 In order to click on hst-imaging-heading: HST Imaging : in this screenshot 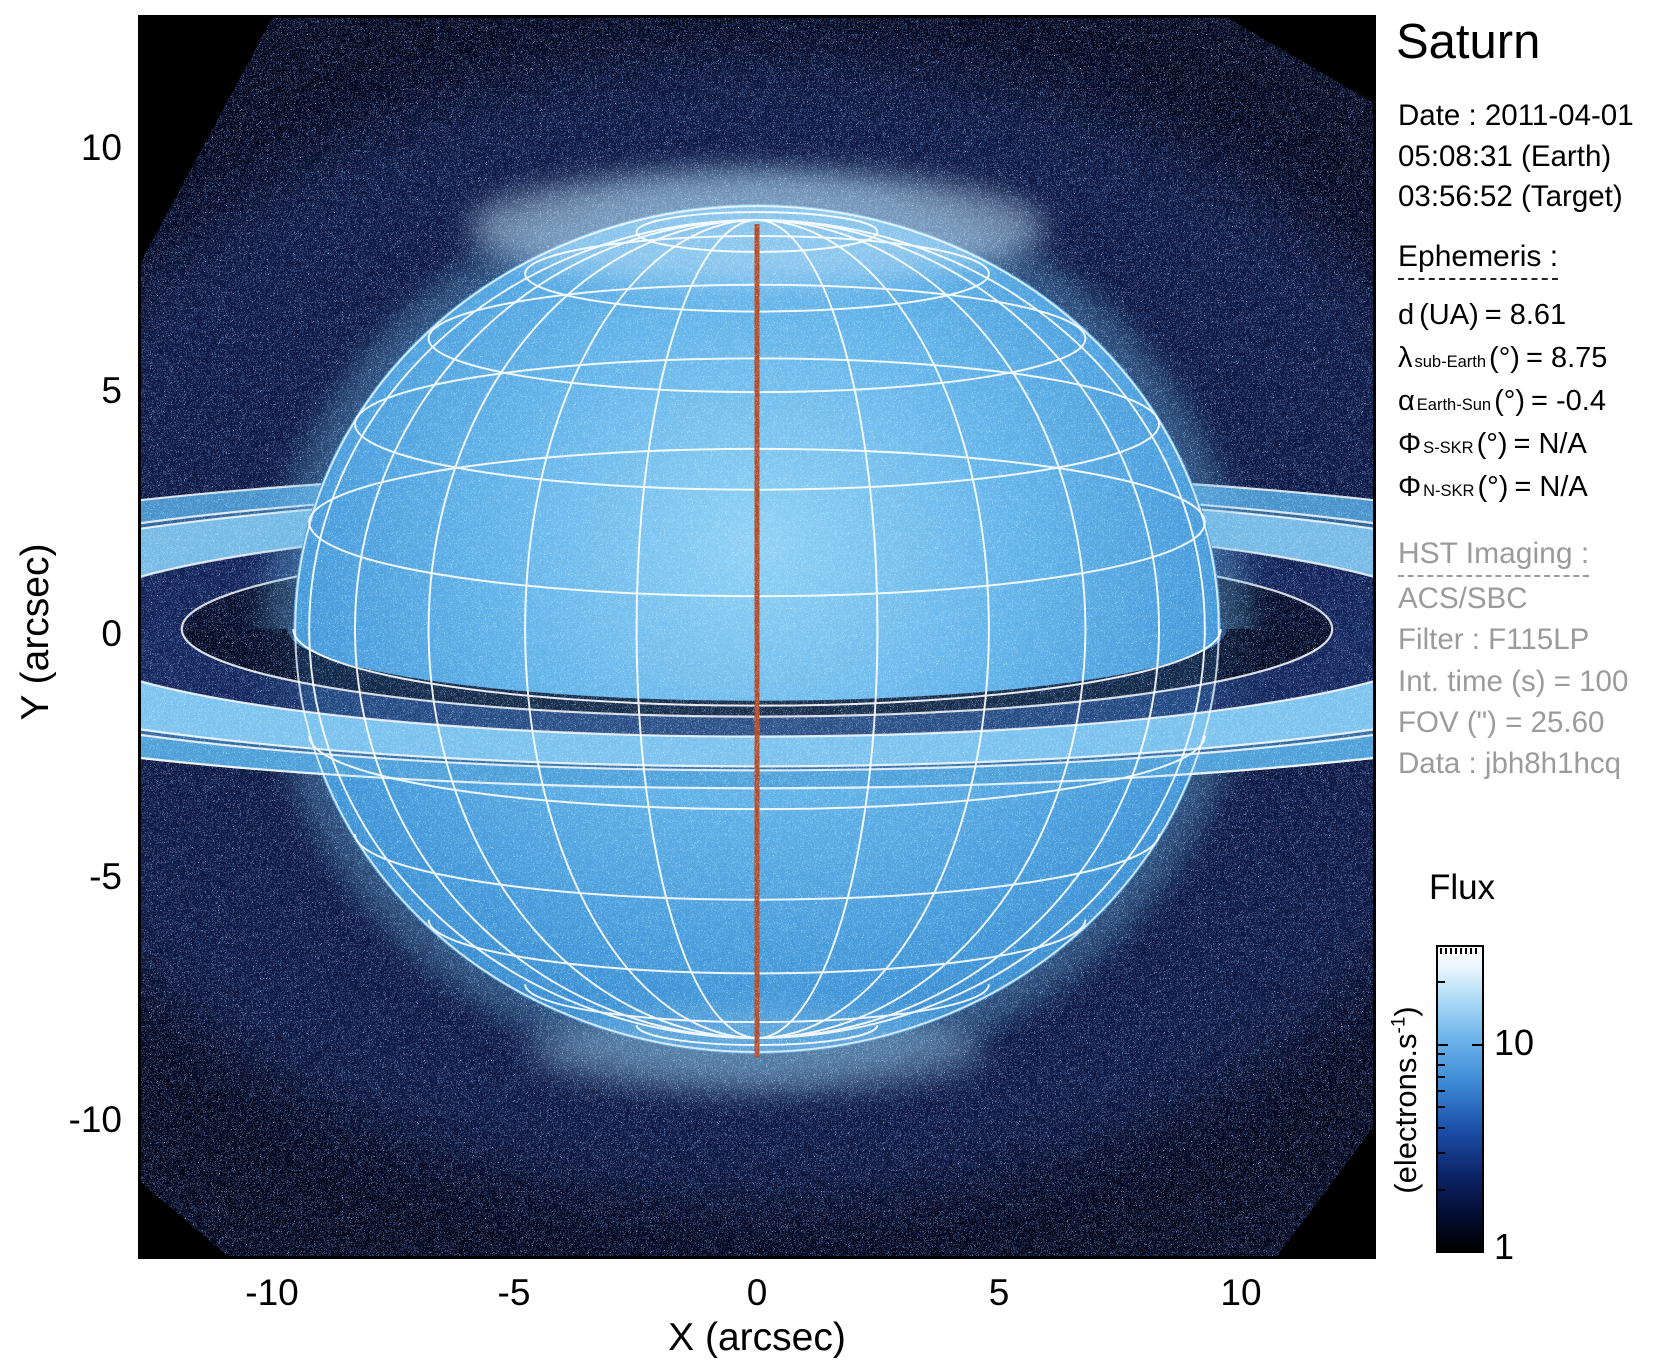, I will do `click(1494, 557)`.